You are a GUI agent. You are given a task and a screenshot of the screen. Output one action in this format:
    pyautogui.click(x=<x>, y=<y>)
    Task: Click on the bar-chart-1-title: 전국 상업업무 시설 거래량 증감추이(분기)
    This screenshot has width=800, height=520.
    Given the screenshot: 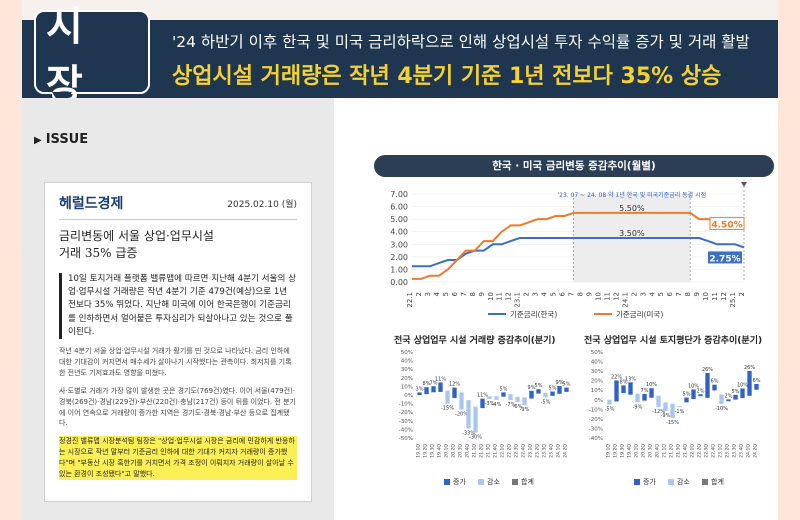 What is the action you would take?
    pyautogui.click(x=475, y=341)
    